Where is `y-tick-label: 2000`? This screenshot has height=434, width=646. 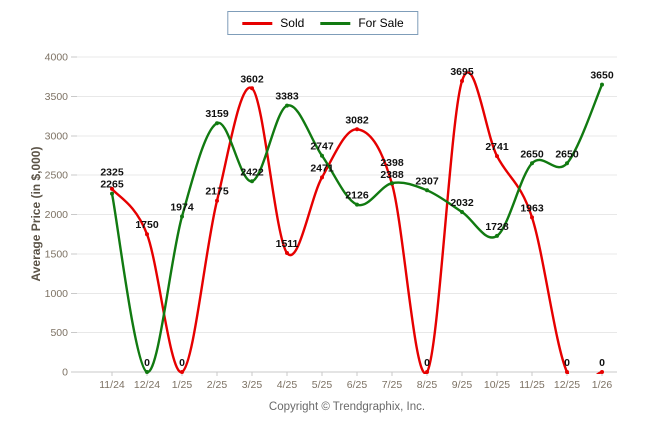 y-tick-label: 2000 is located at coordinates (57, 215).